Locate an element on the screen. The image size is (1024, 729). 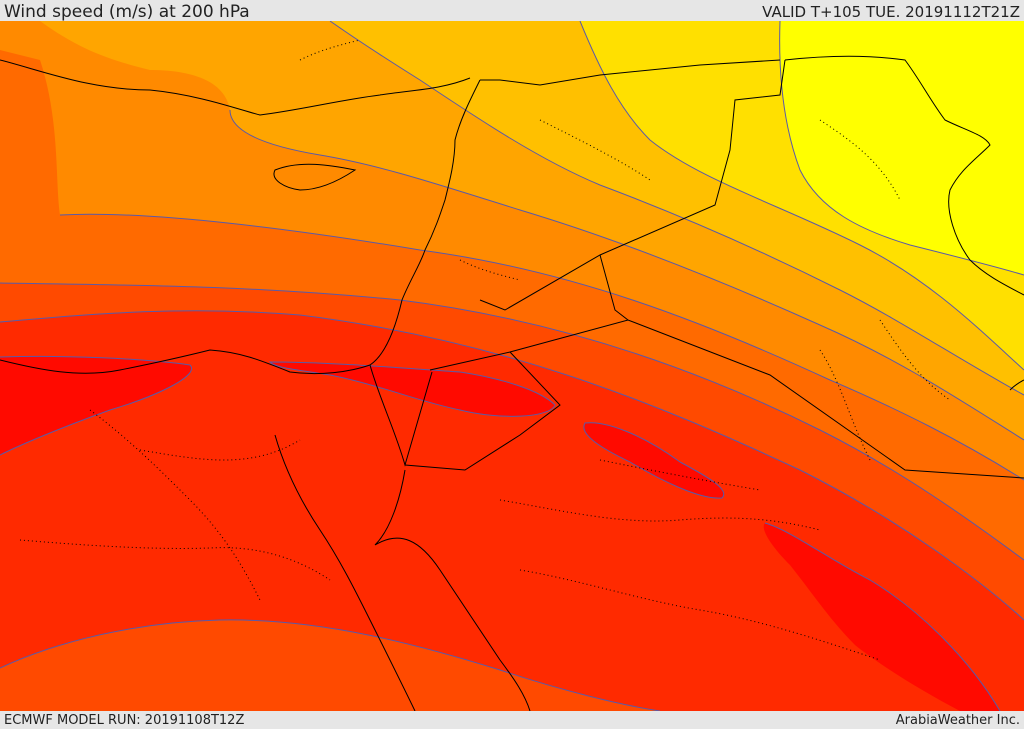
band-yellow is located at coordinates (901, 148).